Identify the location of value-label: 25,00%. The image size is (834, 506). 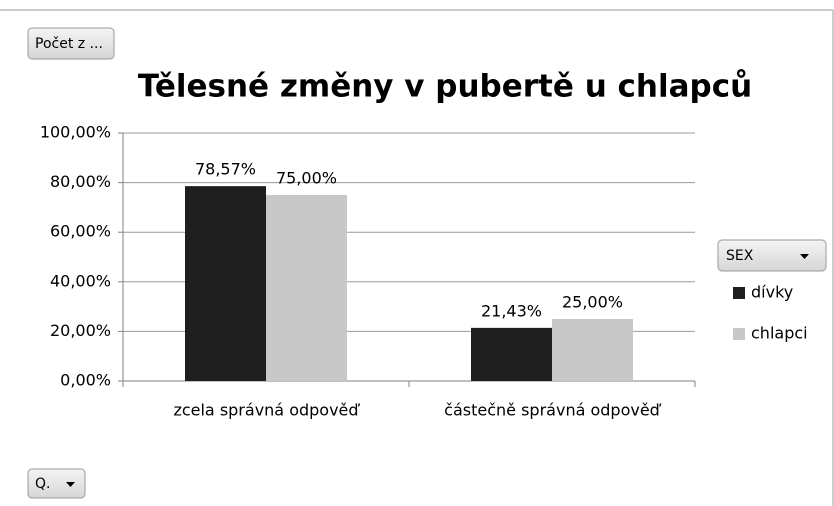
(592, 302).